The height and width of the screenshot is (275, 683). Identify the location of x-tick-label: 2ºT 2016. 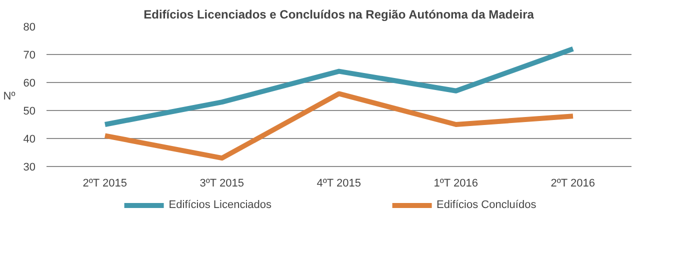
(572, 184).